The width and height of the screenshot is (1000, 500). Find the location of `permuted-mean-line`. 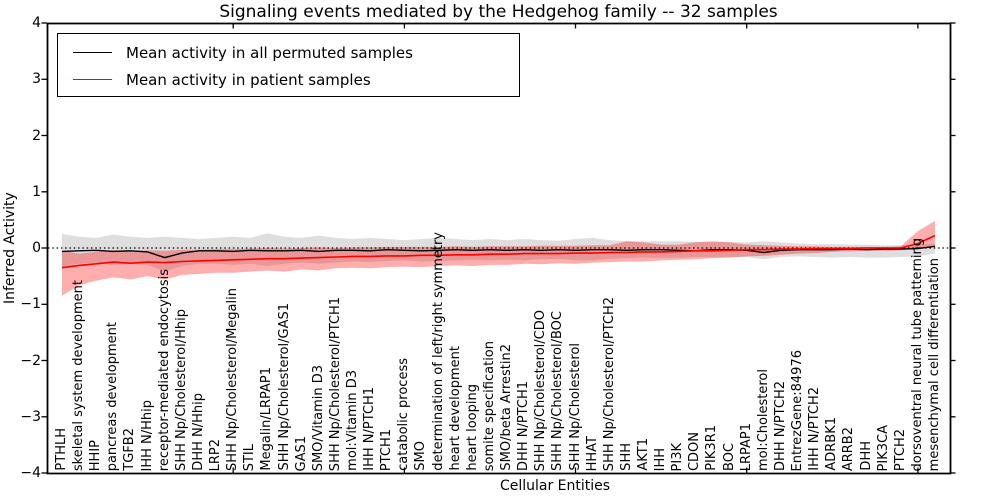

permuted-mean-line is located at coordinates (498, 252).